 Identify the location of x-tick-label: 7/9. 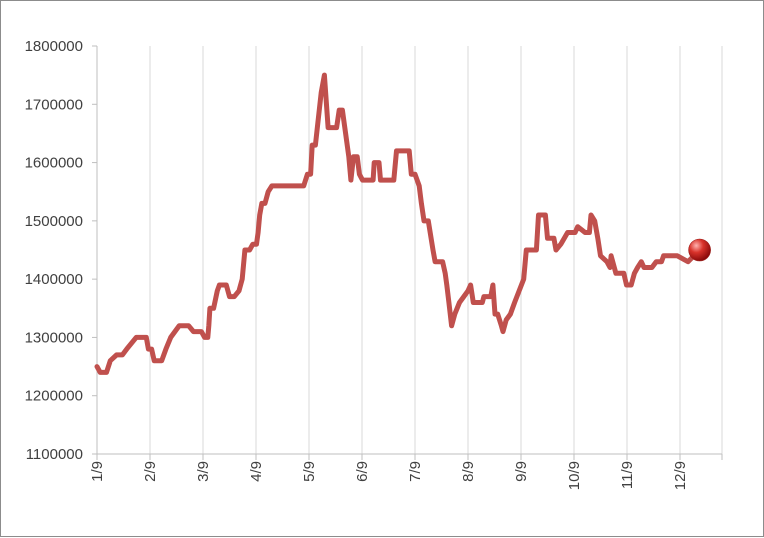
(415, 471).